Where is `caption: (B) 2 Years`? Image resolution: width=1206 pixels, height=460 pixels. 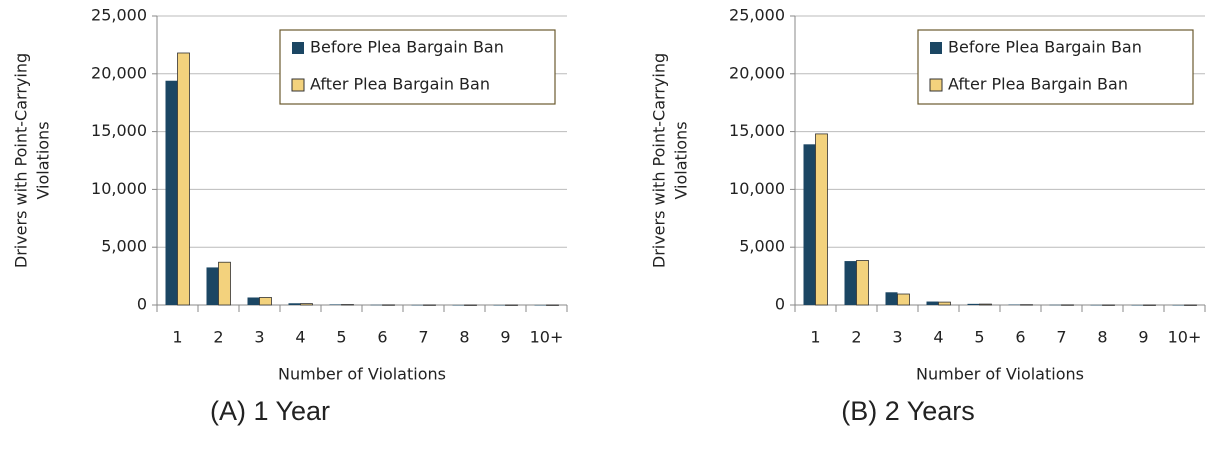 caption: (B) 2 Years is located at coordinates (908, 411).